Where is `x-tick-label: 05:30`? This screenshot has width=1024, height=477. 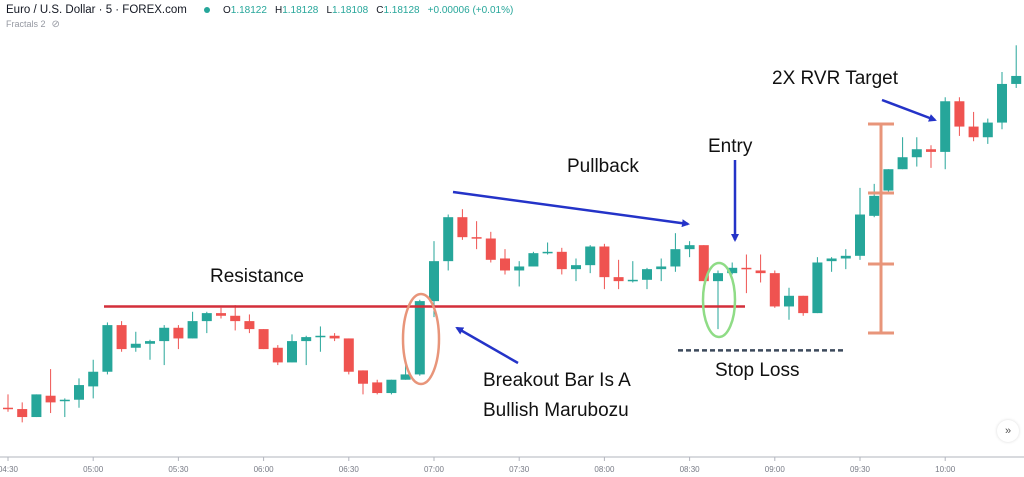 x-tick-label: 05:30 is located at coordinates (178, 469).